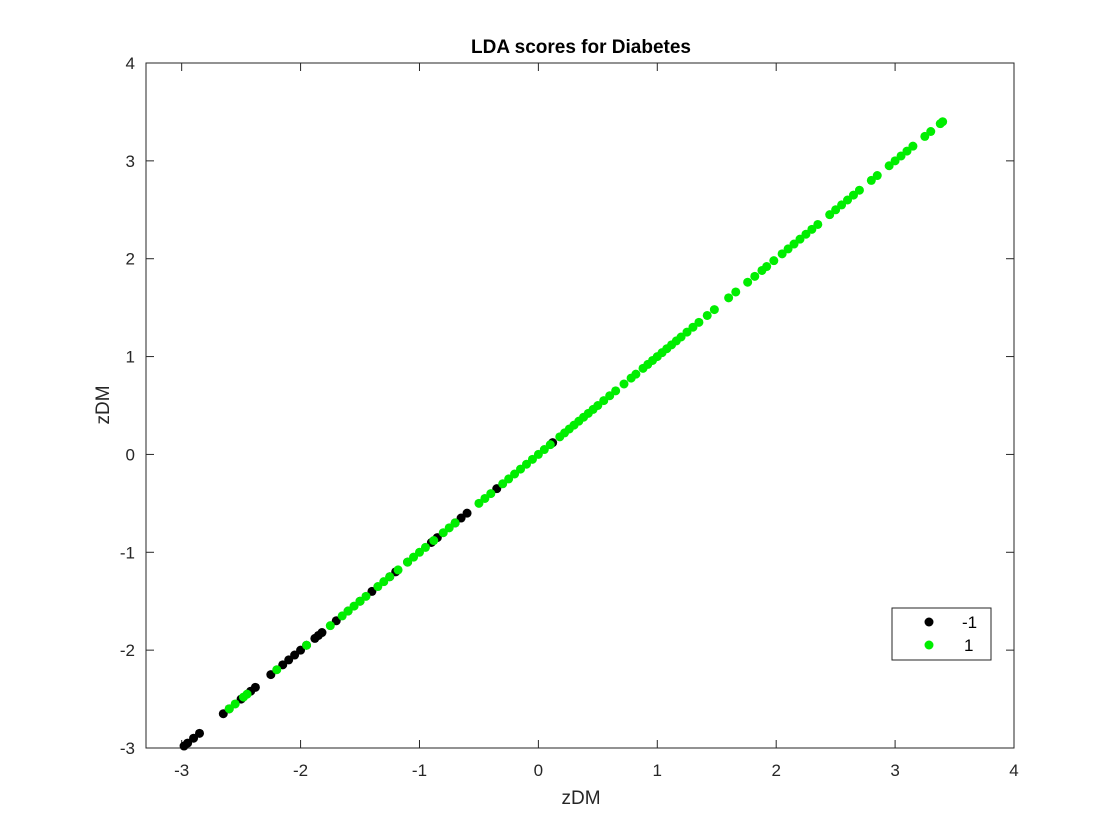  What do you see at coordinates (130, 161) in the screenshot?
I see `y-tick-label: 3` at bounding box center [130, 161].